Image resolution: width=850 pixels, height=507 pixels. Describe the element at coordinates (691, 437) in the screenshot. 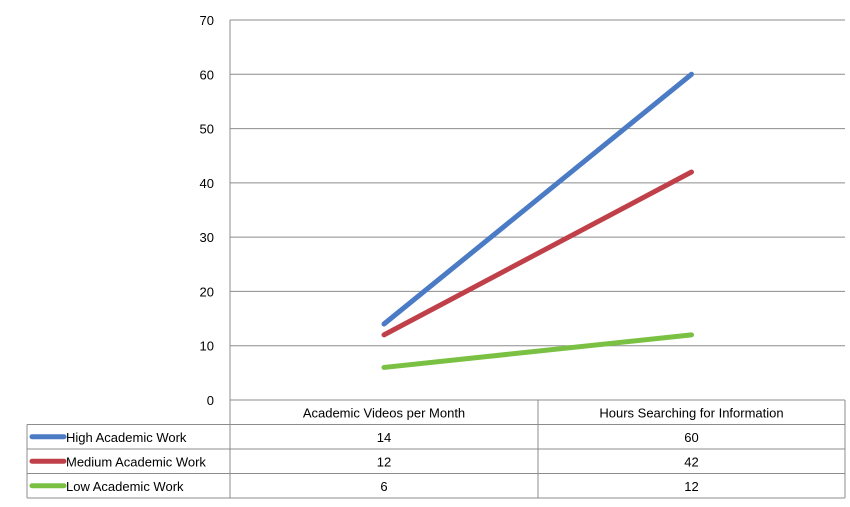

I see `data-value: 60` at that location.